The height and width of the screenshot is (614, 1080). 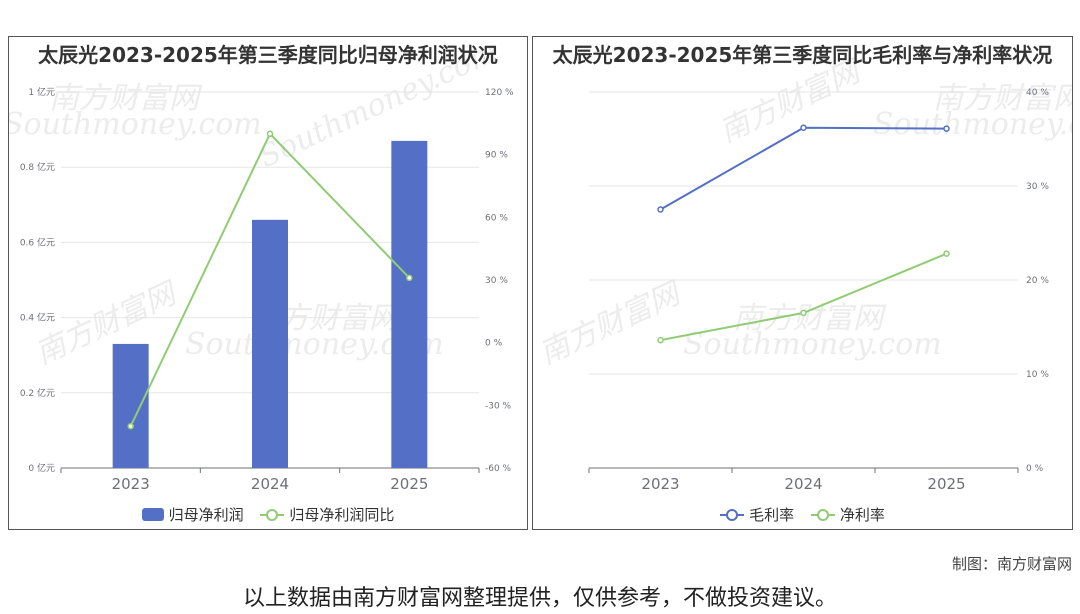 I want to click on y-right-tick-label: -60 %, so click(x=498, y=469).